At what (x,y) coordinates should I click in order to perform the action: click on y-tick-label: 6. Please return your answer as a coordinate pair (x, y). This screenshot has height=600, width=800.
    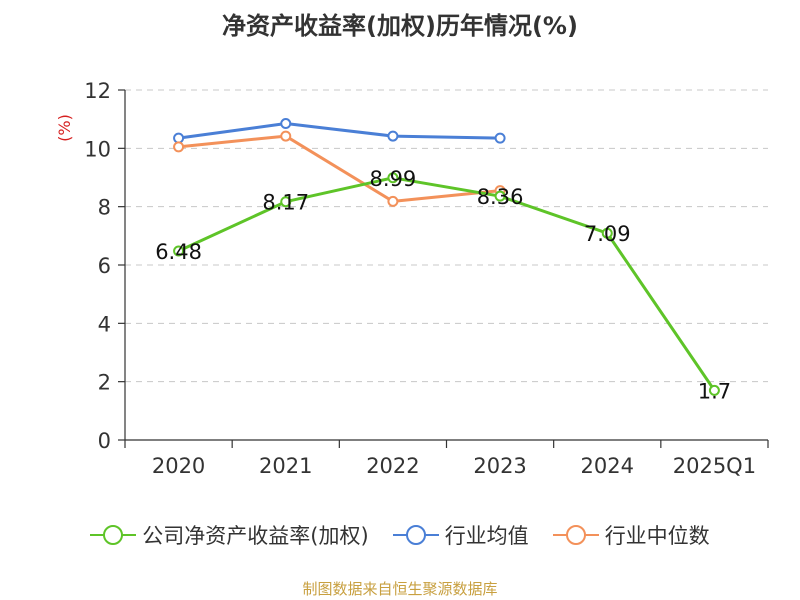
    Looking at the image, I should click on (104, 266).